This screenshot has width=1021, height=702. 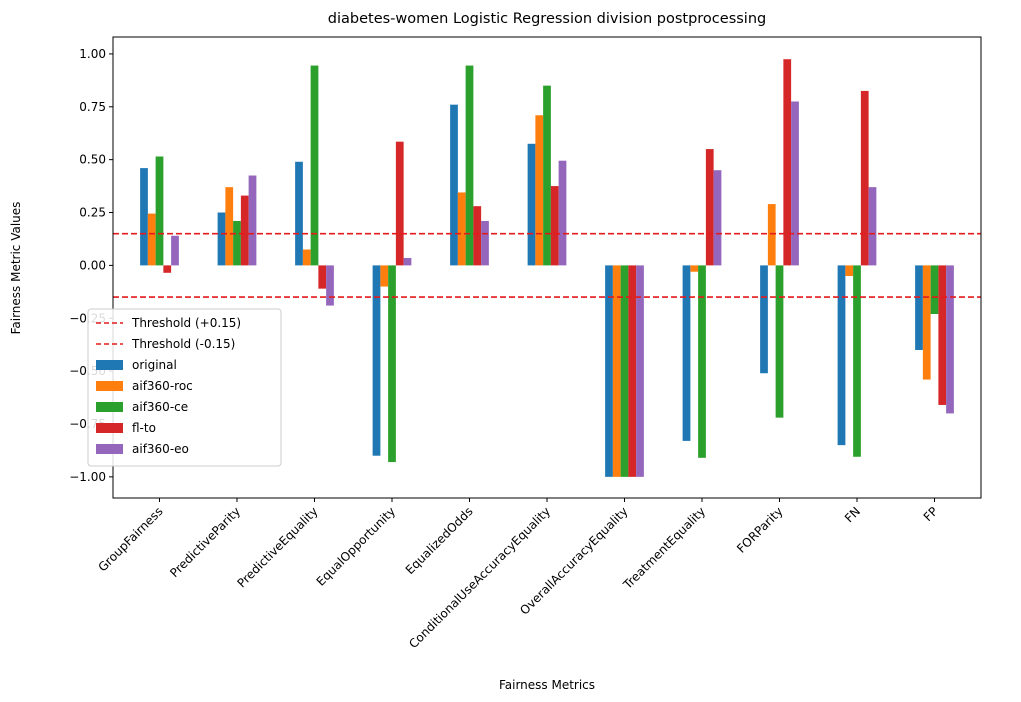 I want to click on x-tick-label: FP, so click(x=931, y=514).